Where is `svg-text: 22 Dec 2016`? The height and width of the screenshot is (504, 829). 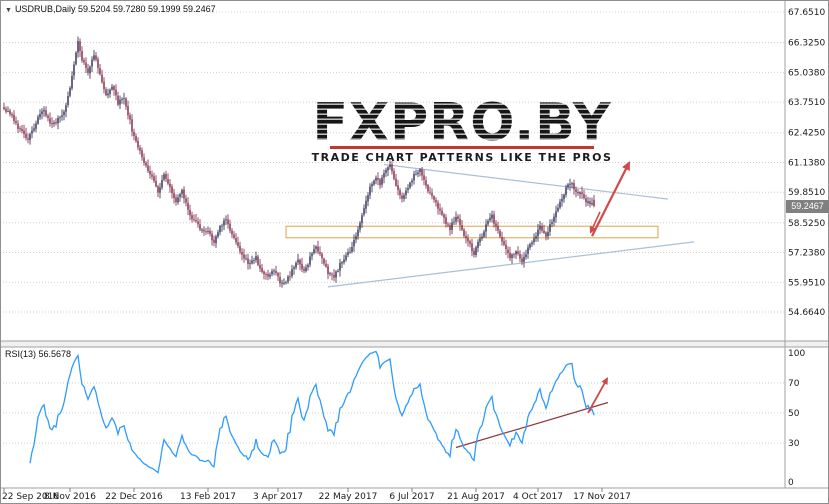 svg-text: 22 Dec 2016 is located at coordinates (134, 497).